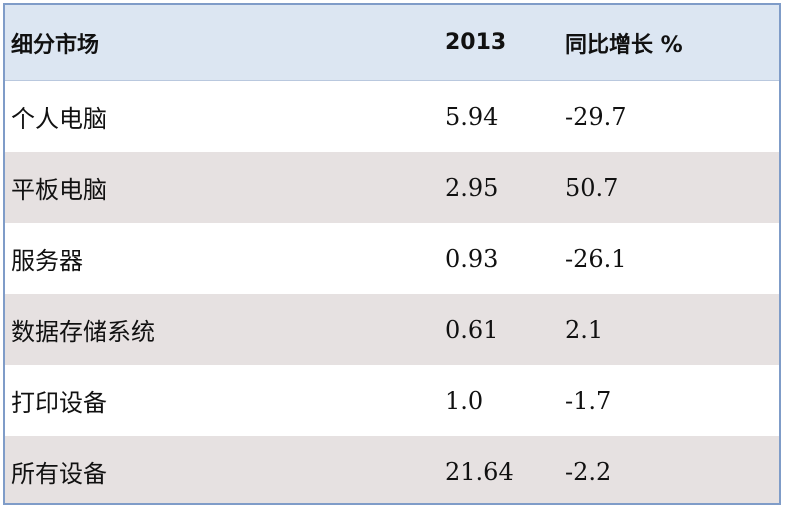 The image size is (788, 511). Describe the element at coordinates (392, 400) in the screenshot. I see `table-row: 打印设备 1.0 -1.7` at that location.